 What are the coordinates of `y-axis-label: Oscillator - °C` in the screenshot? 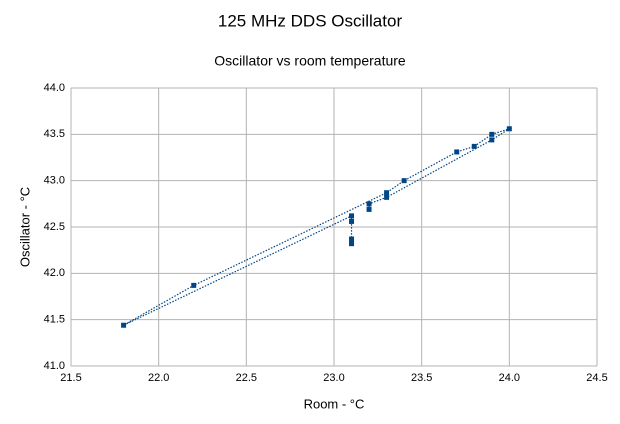 It's located at (24, 227).